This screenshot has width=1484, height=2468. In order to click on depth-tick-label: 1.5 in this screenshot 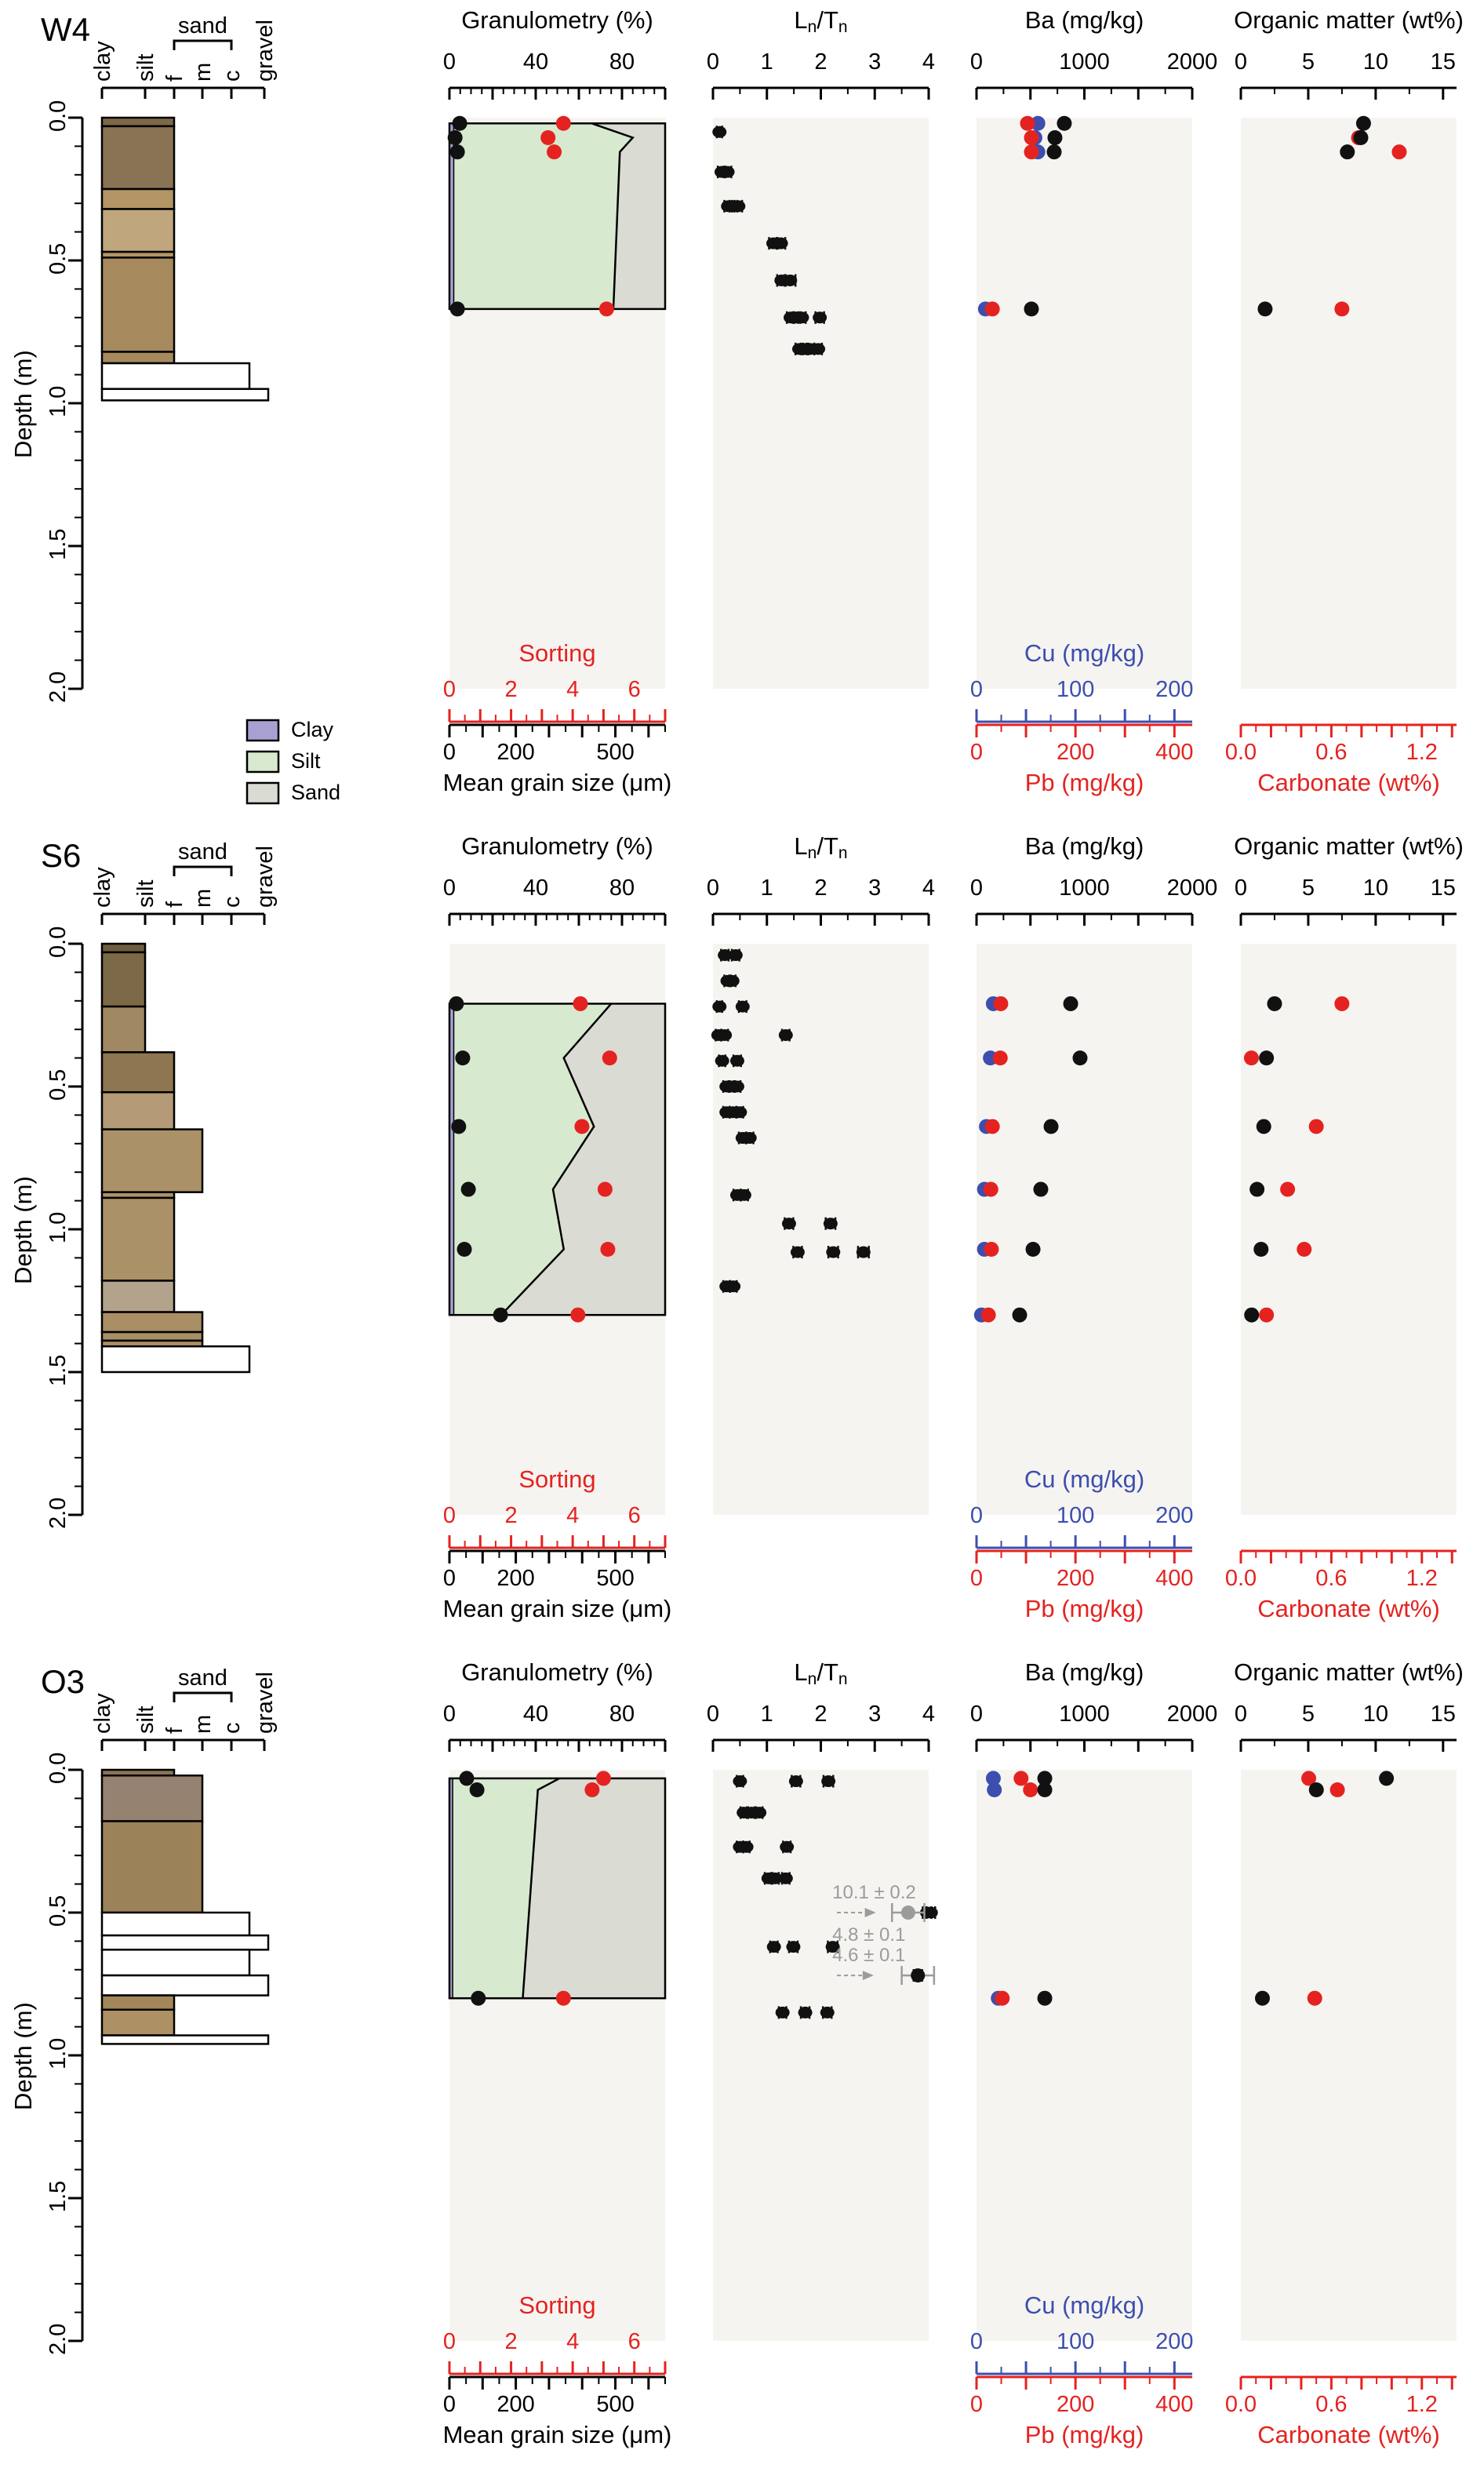, I will do `click(58, 1370)`.